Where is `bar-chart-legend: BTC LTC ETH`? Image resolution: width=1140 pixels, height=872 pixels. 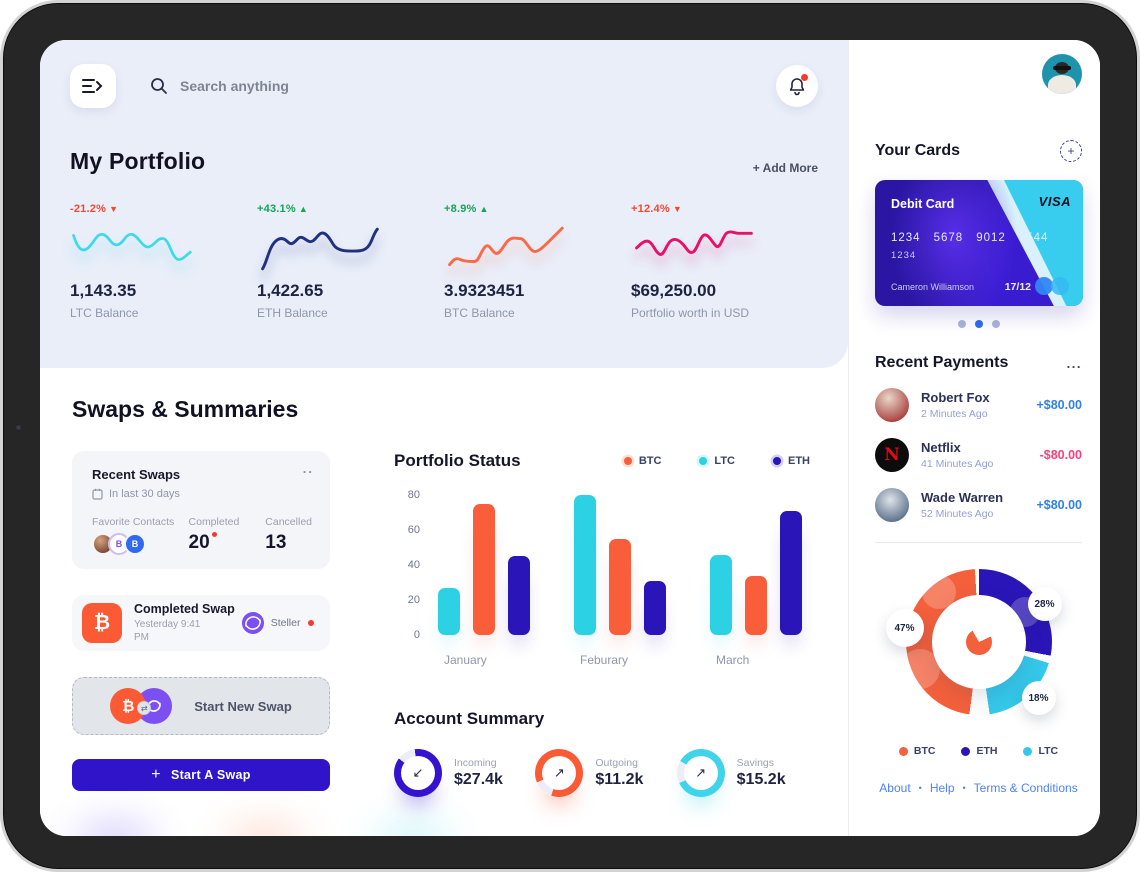 bar-chart-legend: BTC LTC ETH is located at coordinates (720, 461).